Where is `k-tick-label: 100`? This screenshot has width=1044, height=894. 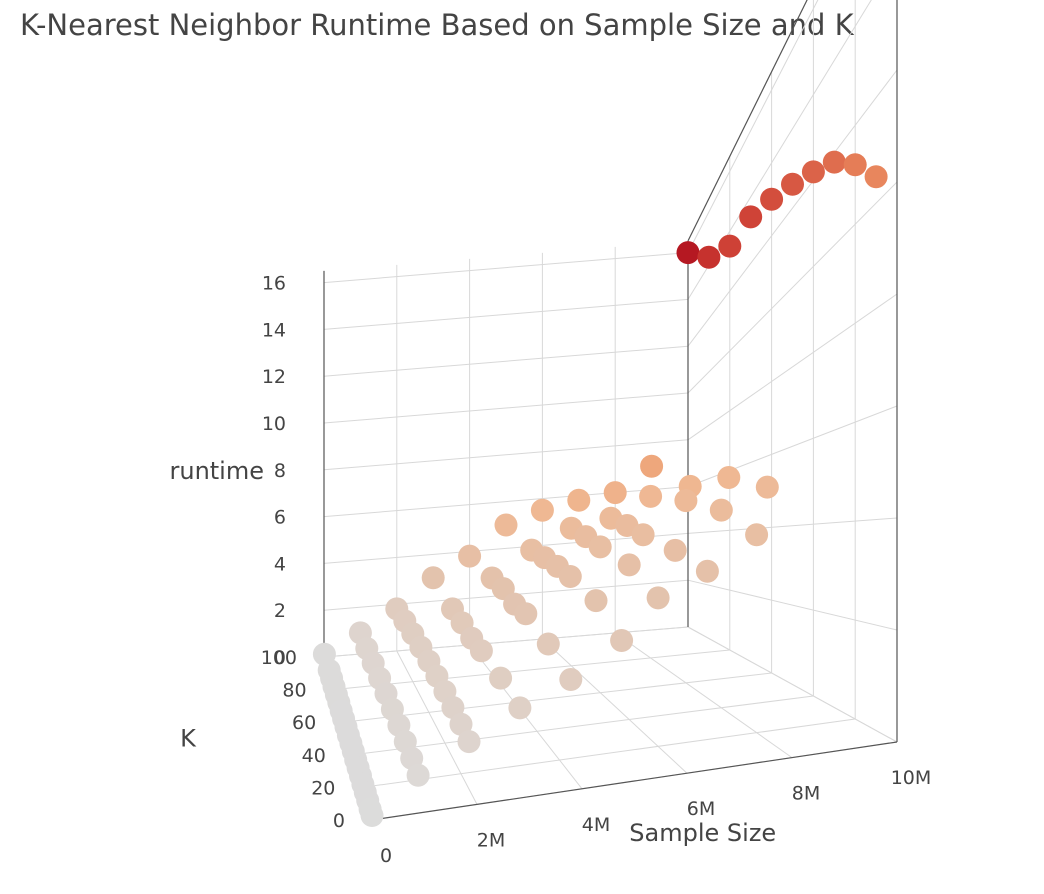
k-tick-label: 100 is located at coordinates (279, 658).